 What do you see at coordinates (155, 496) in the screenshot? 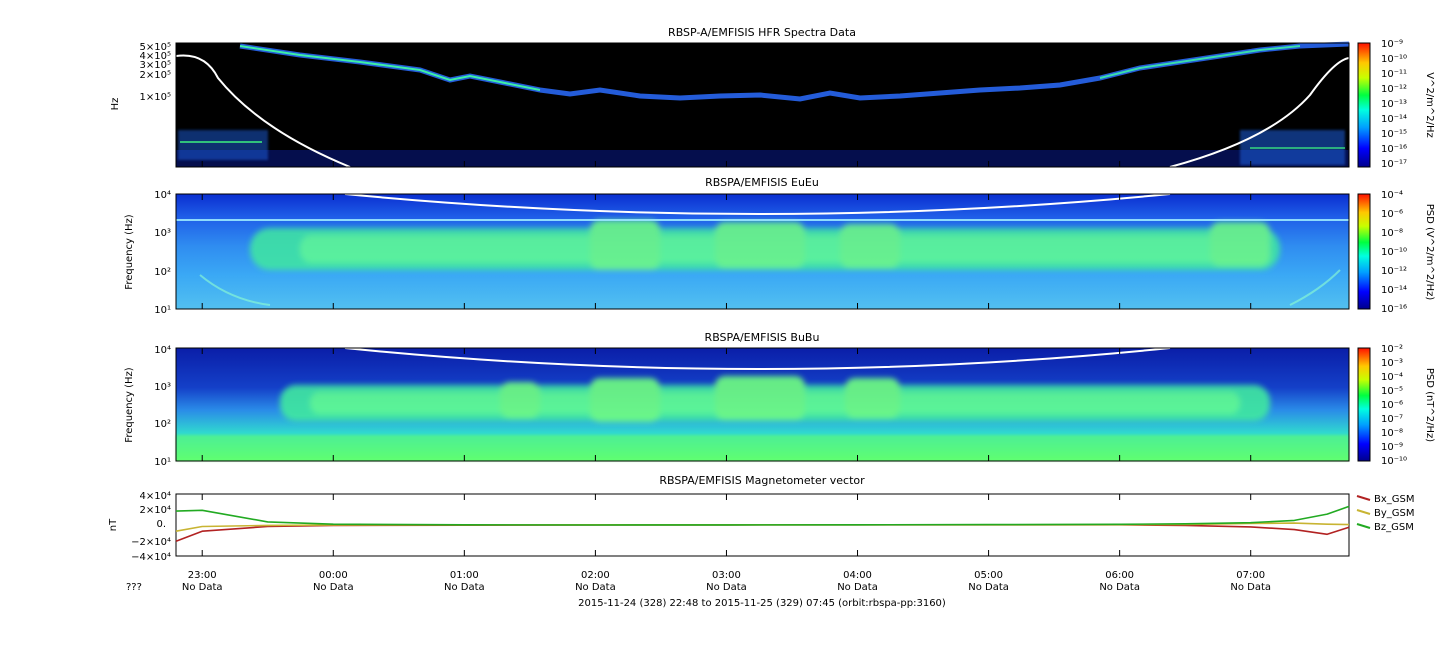
I see `y-tick-label: 4×10⁴` at bounding box center [155, 496].